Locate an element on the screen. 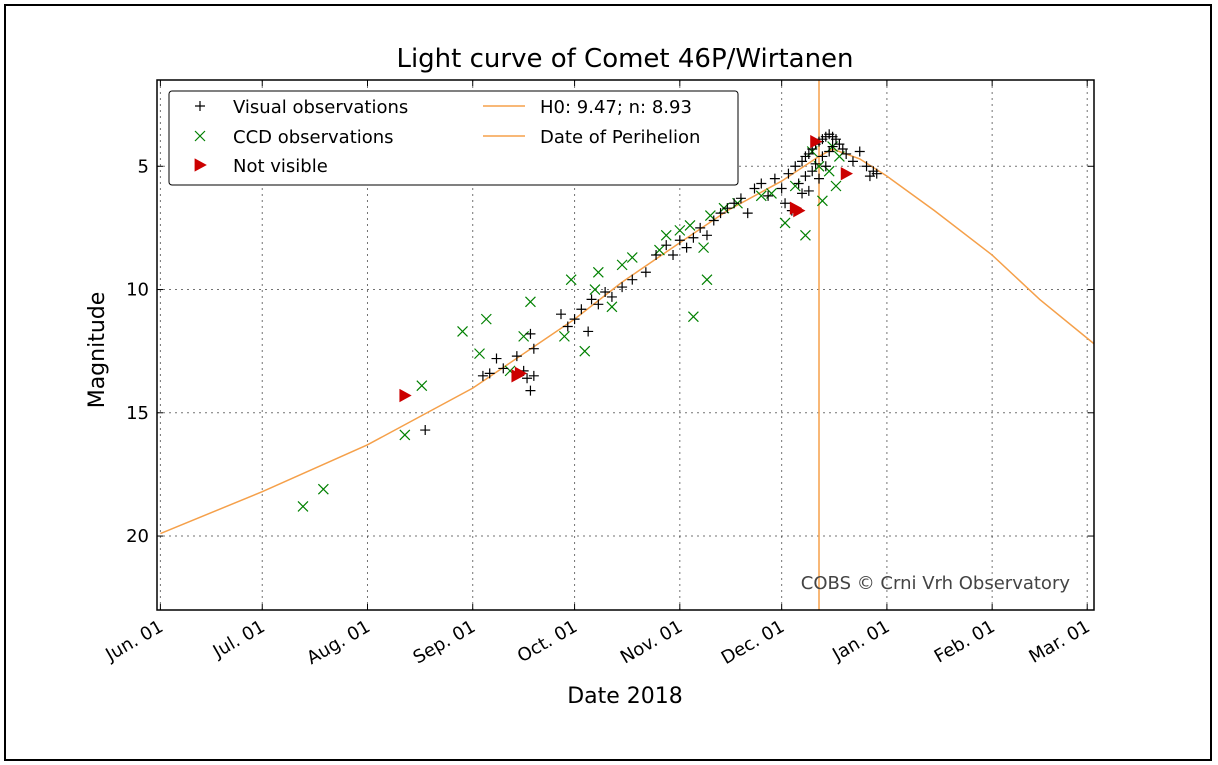  legend-marker-ccd is located at coordinates (200, 136).